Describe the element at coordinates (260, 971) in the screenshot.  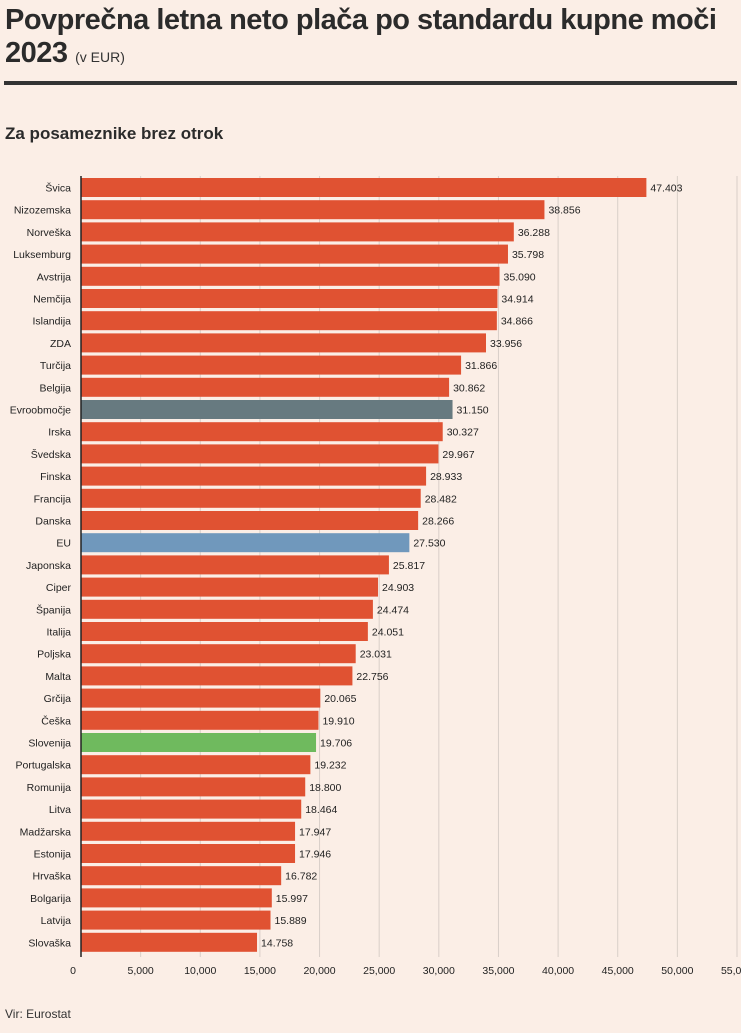
I see `x-tick-label: 15,000` at that location.